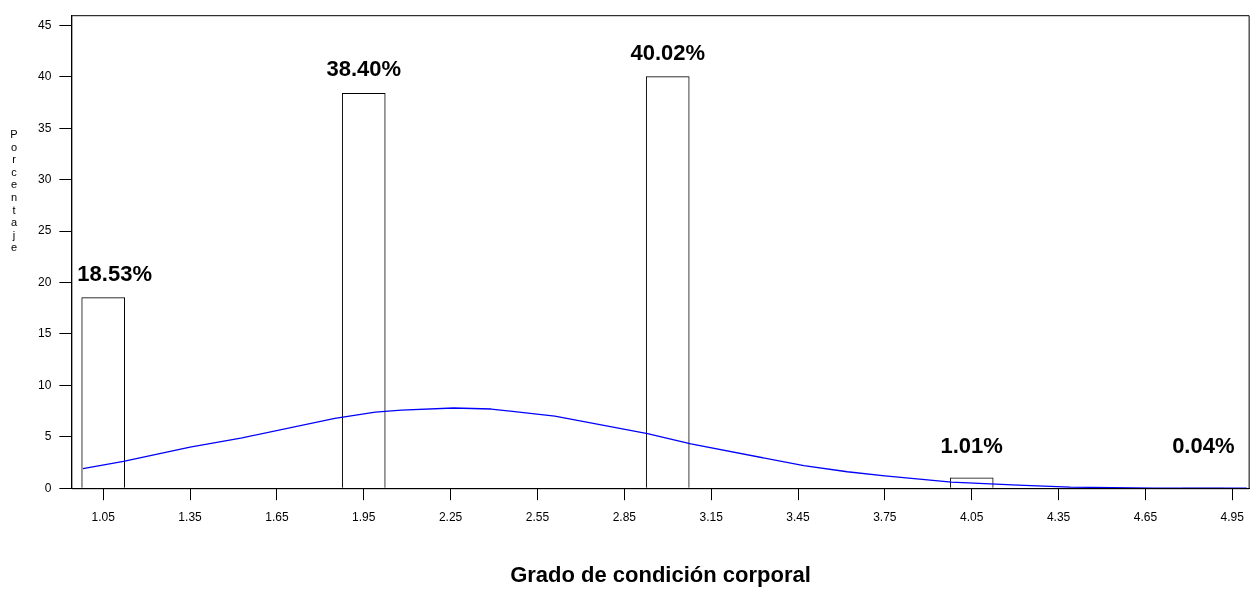 The width and height of the screenshot is (1254, 597). Describe the element at coordinates (44, 281) in the screenshot. I see `y-tick-label: 20` at that location.